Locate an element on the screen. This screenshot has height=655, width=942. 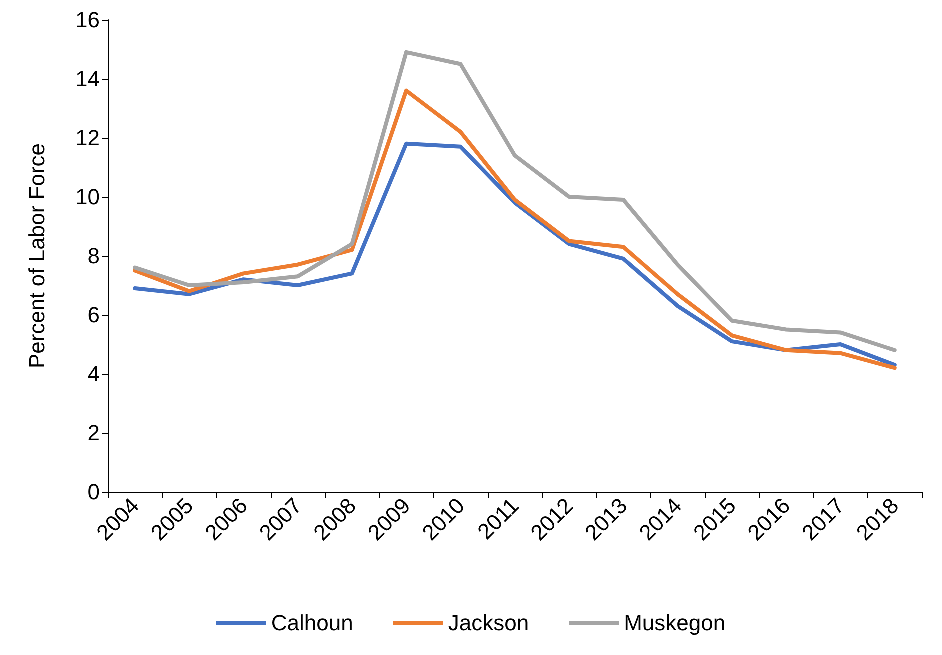
legend-label: Jackson is located at coordinates (489, 623).